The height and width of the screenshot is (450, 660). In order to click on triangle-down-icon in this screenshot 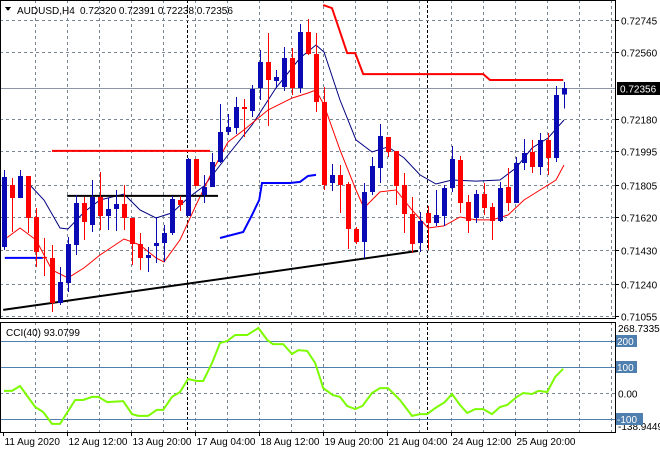, I will do `click(8, 9)`.